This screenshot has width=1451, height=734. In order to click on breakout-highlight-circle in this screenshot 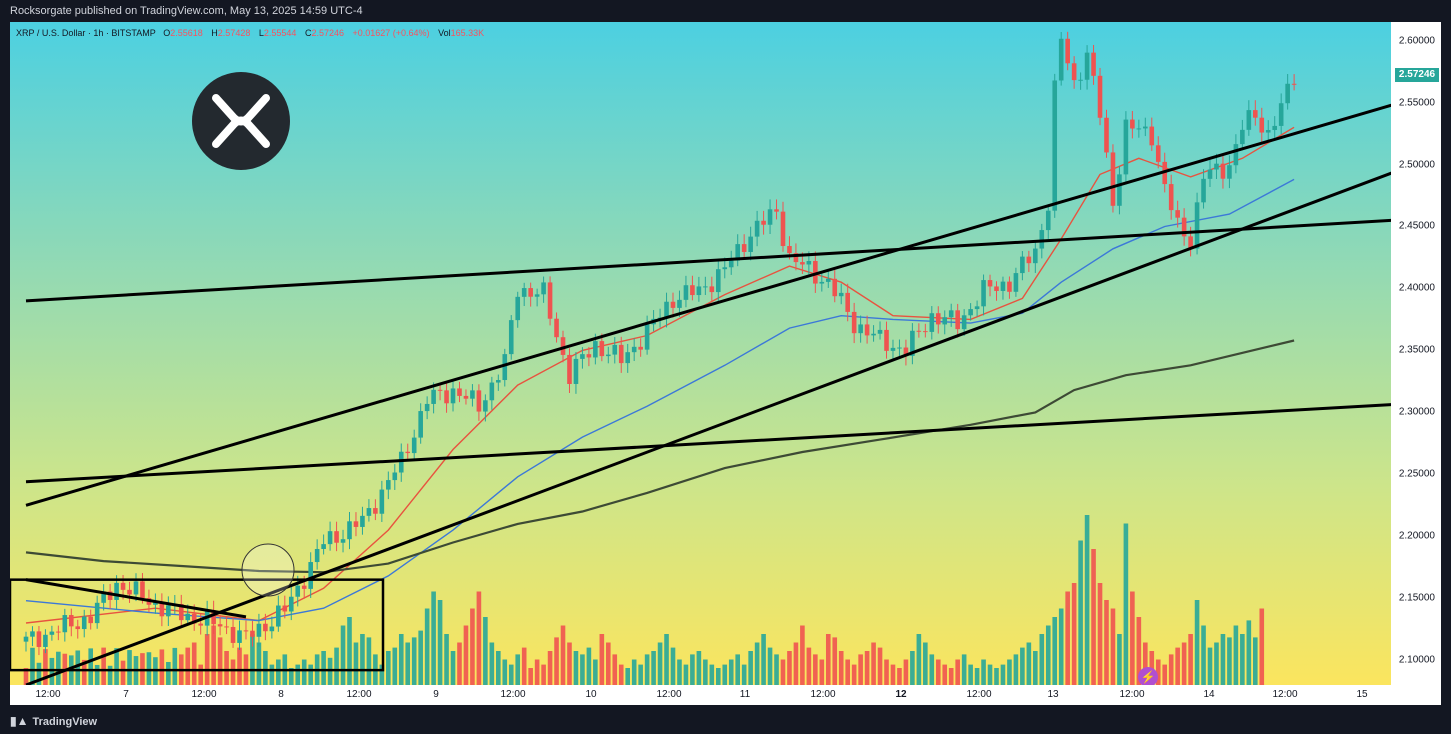, I will do `click(268, 570)`.